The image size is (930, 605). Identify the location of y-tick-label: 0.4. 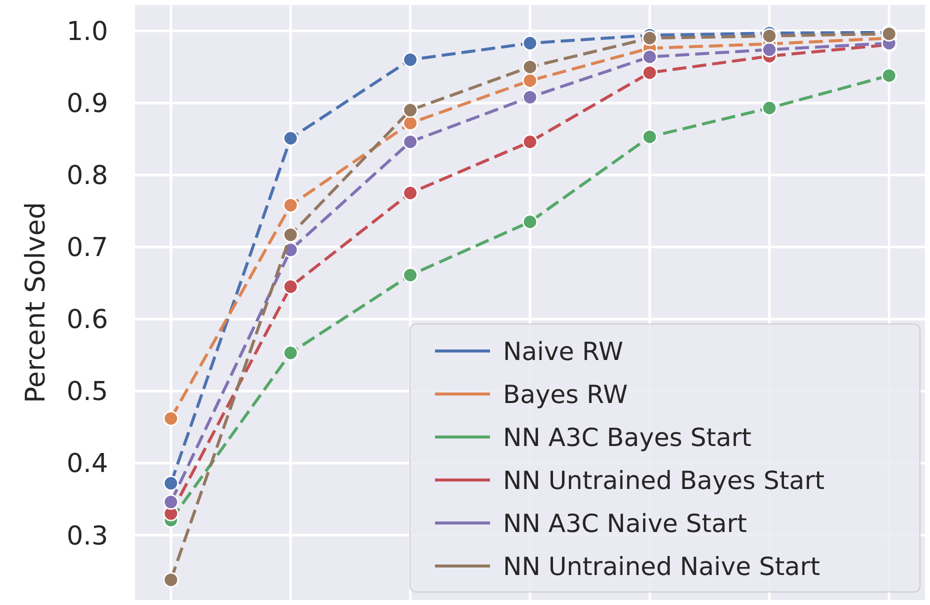
(87, 464).